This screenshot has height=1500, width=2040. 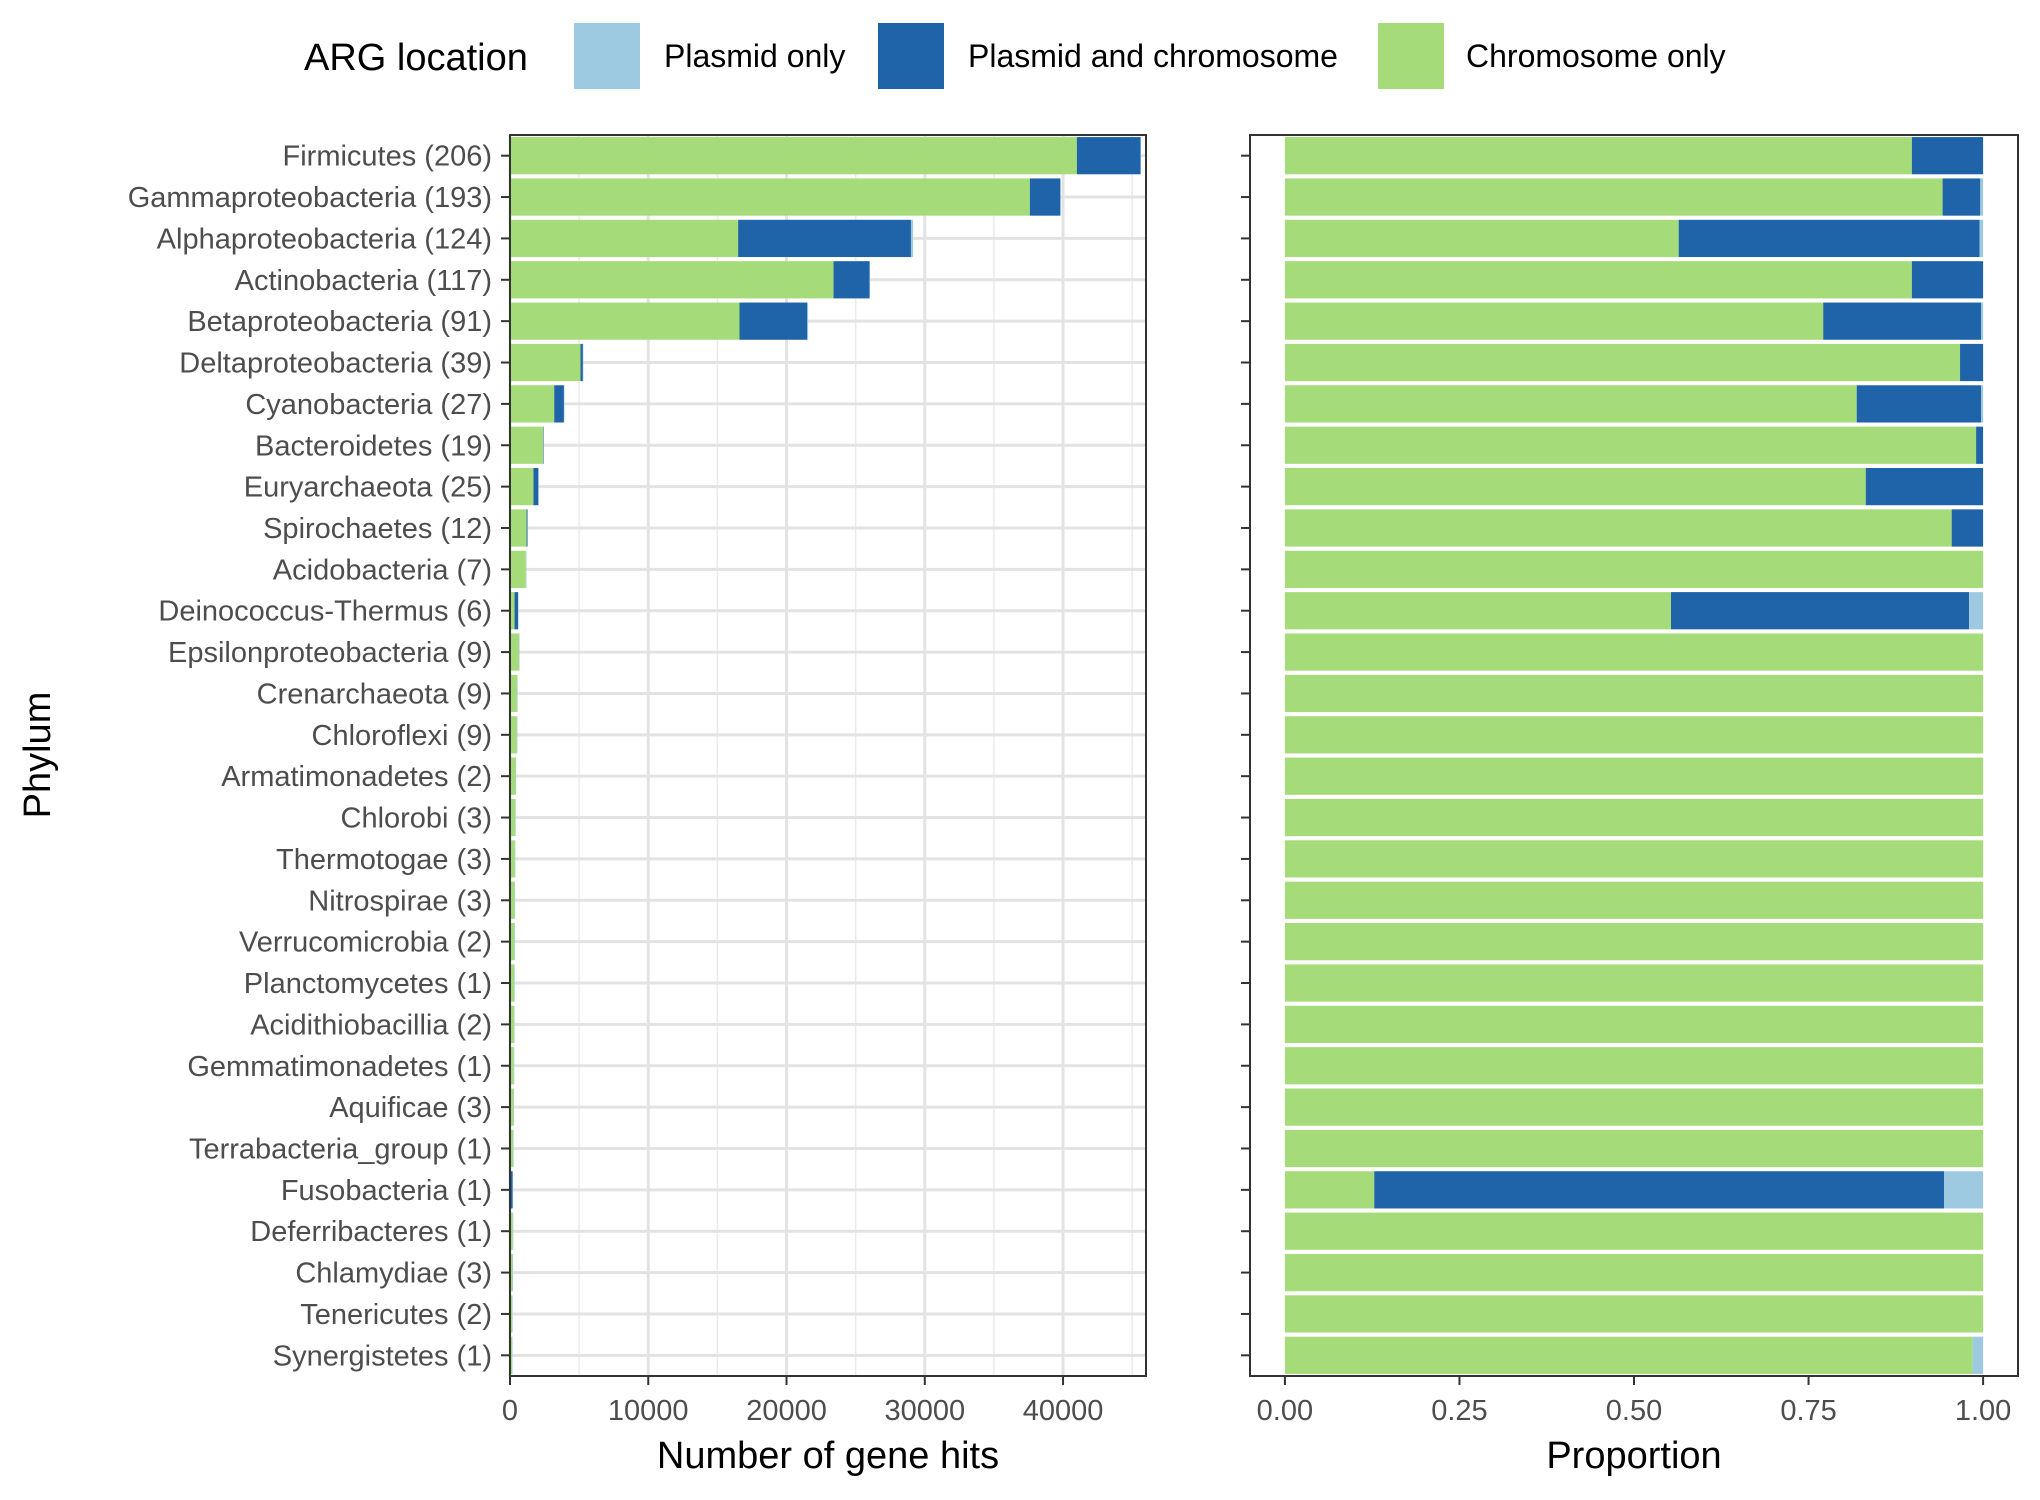 What do you see at coordinates (1285, 1411) in the screenshot?
I see `x-tick-label: 0.00` at bounding box center [1285, 1411].